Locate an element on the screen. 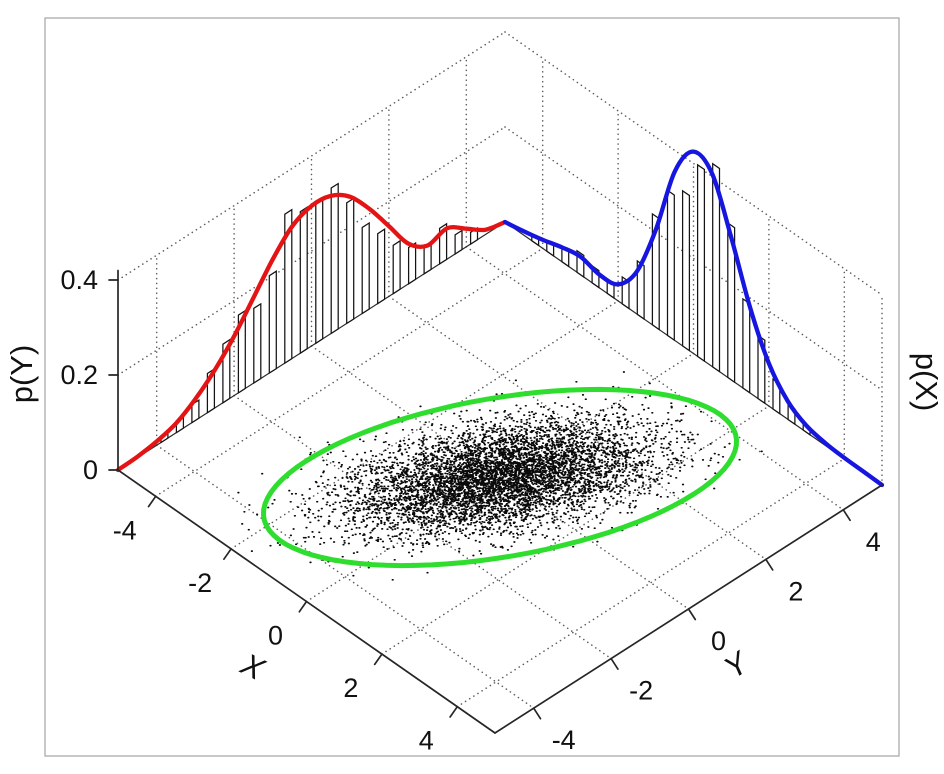 This screenshot has width=944, height=774. p-tick-label: 0.4 is located at coordinates (79, 280).